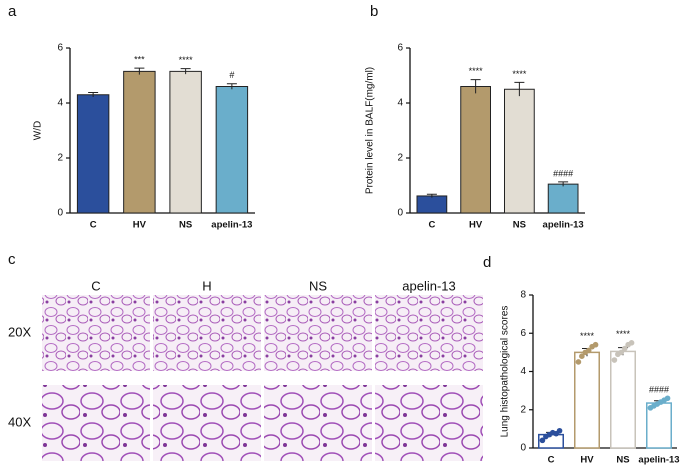  I want to click on column-label: apelin-13, so click(429, 285).